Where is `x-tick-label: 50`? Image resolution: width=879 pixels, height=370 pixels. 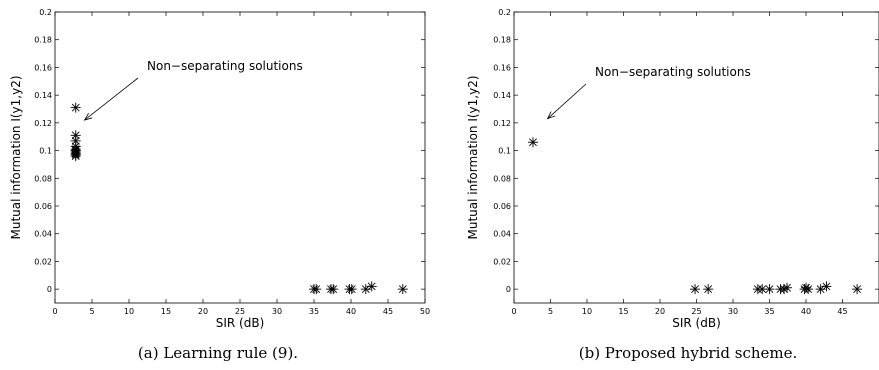
x-tick-label: 50 is located at coordinates (425, 311).